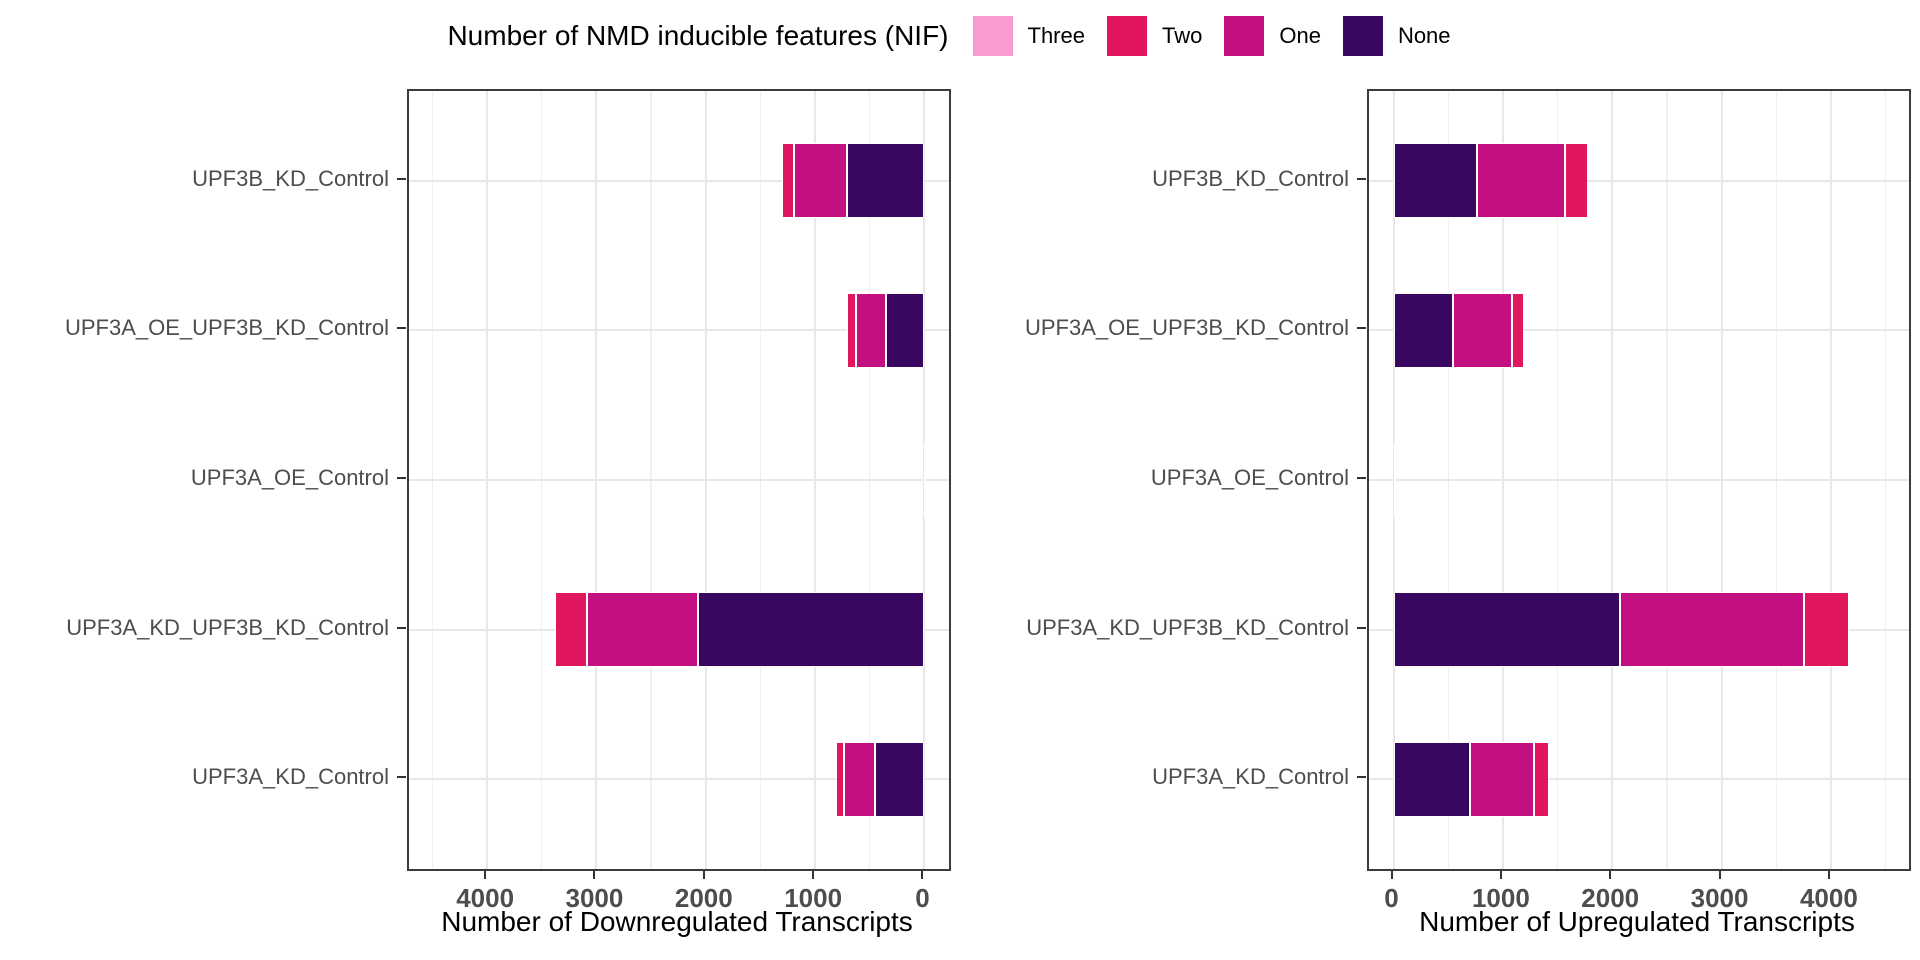 This screenshot has height=960, width=1920. Describe the element at coordinates (1154, 36) in the screenshot. I see `legend-item-two: Two` at that location.